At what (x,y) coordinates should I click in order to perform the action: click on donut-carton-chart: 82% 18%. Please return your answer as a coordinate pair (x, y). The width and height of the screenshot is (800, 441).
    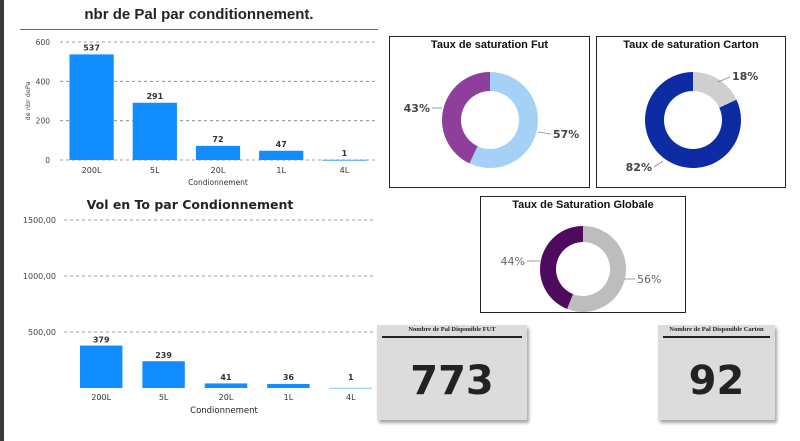
    Looking at the image, I should click on (692, 122).